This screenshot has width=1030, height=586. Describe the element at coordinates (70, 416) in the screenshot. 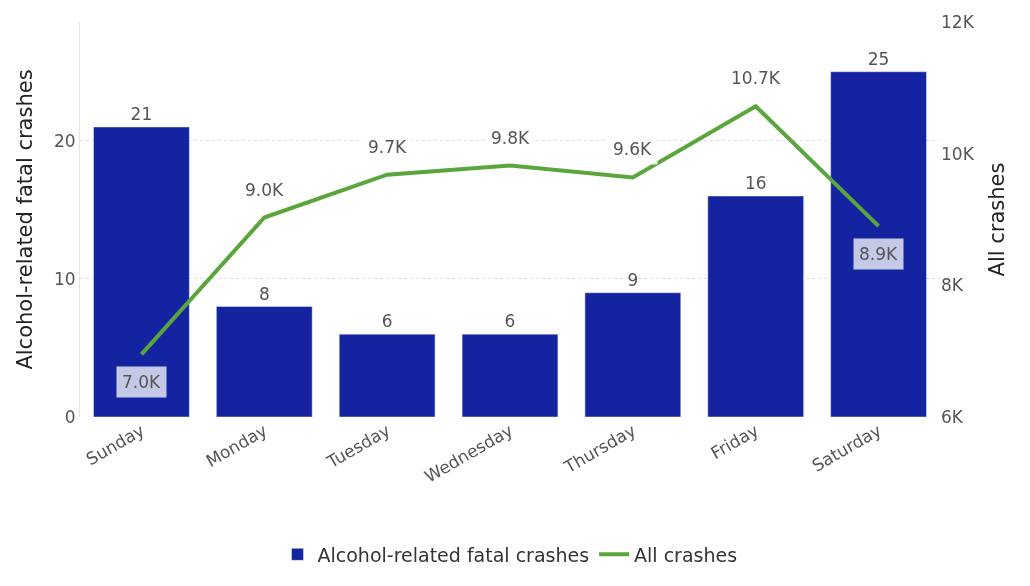

I see `y-tick-label: 0` at that location.